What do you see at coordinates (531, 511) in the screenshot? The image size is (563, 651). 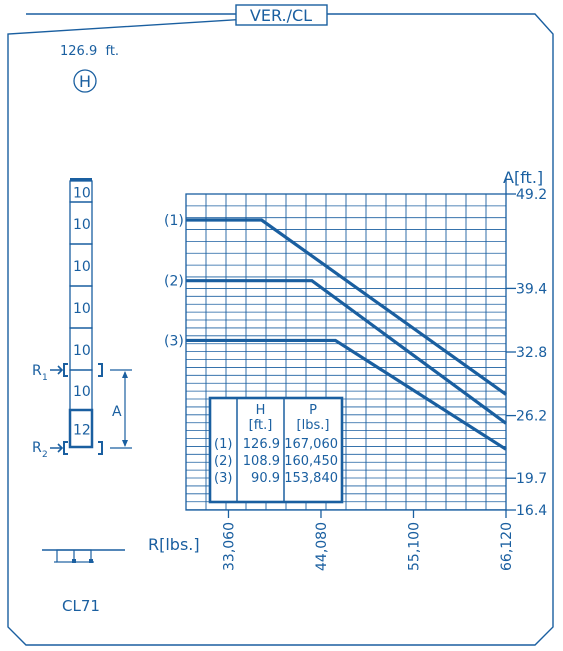 I see `y-tick-label: 16.4` at bounding box center [531, 511].